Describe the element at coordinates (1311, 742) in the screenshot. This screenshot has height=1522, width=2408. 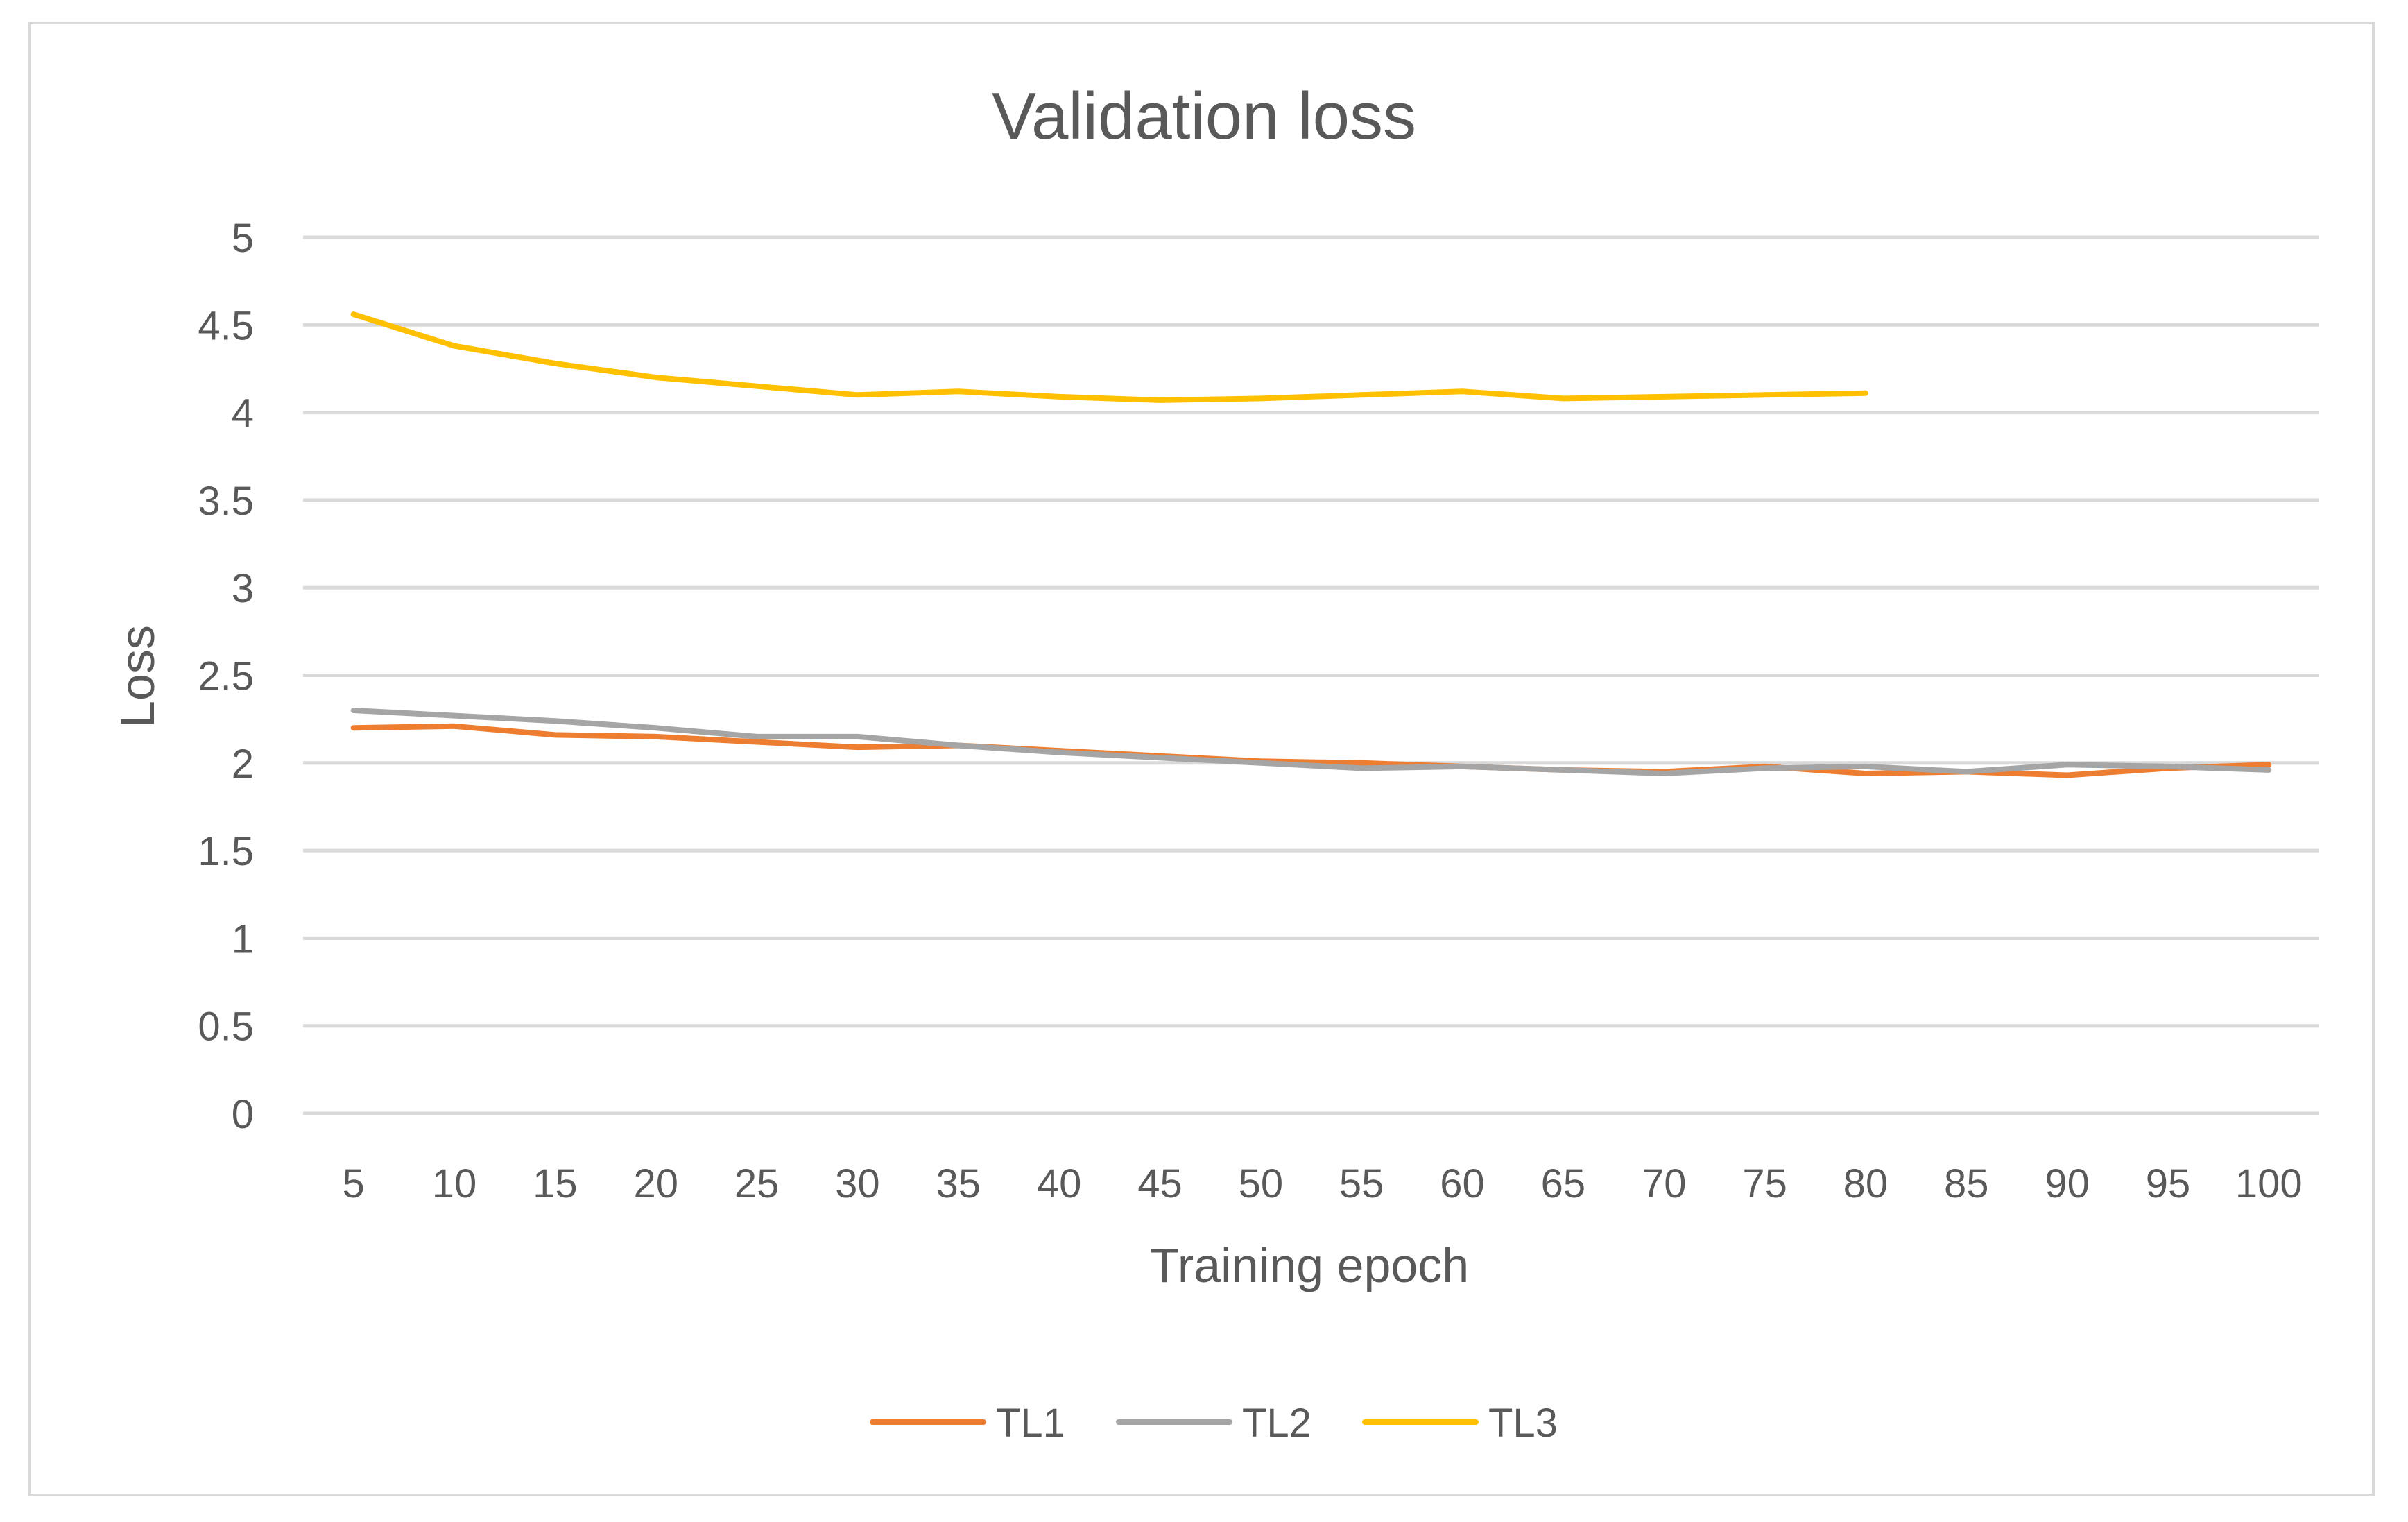
I see `series-line-tl2` at that location.